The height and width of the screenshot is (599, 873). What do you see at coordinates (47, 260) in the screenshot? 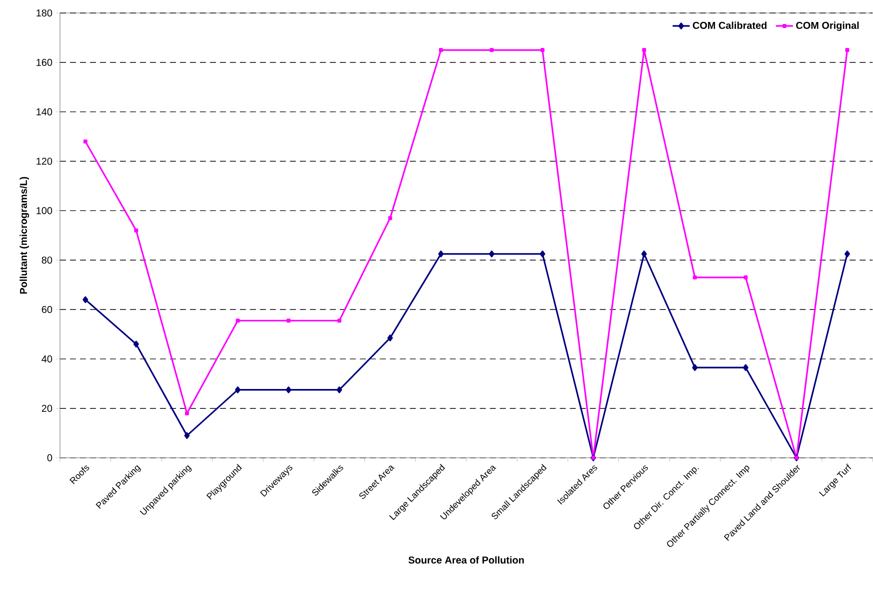
I see `y-tick-label: 80` at bounding box center [47, 260].